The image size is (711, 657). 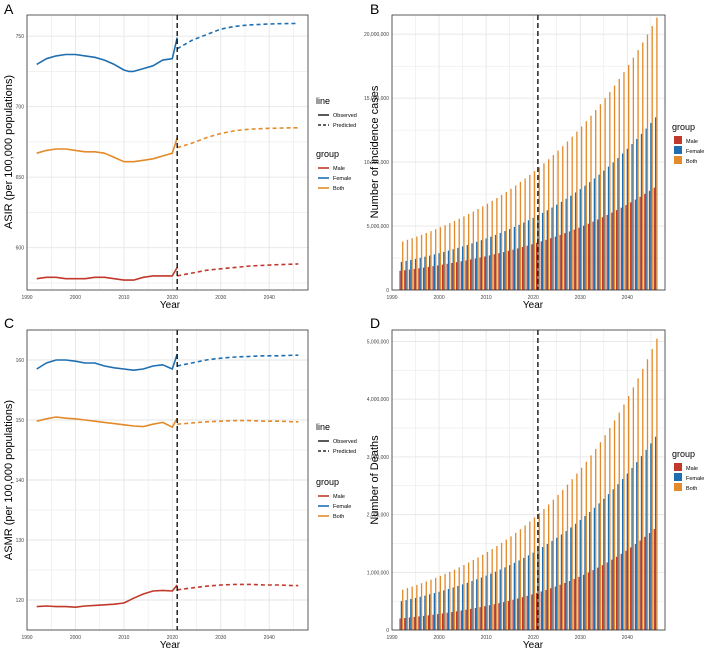 What do you see at coordinates (473, 250) in the screenshot?
I see `bar-both-2007` at bounding box center [473, 250].